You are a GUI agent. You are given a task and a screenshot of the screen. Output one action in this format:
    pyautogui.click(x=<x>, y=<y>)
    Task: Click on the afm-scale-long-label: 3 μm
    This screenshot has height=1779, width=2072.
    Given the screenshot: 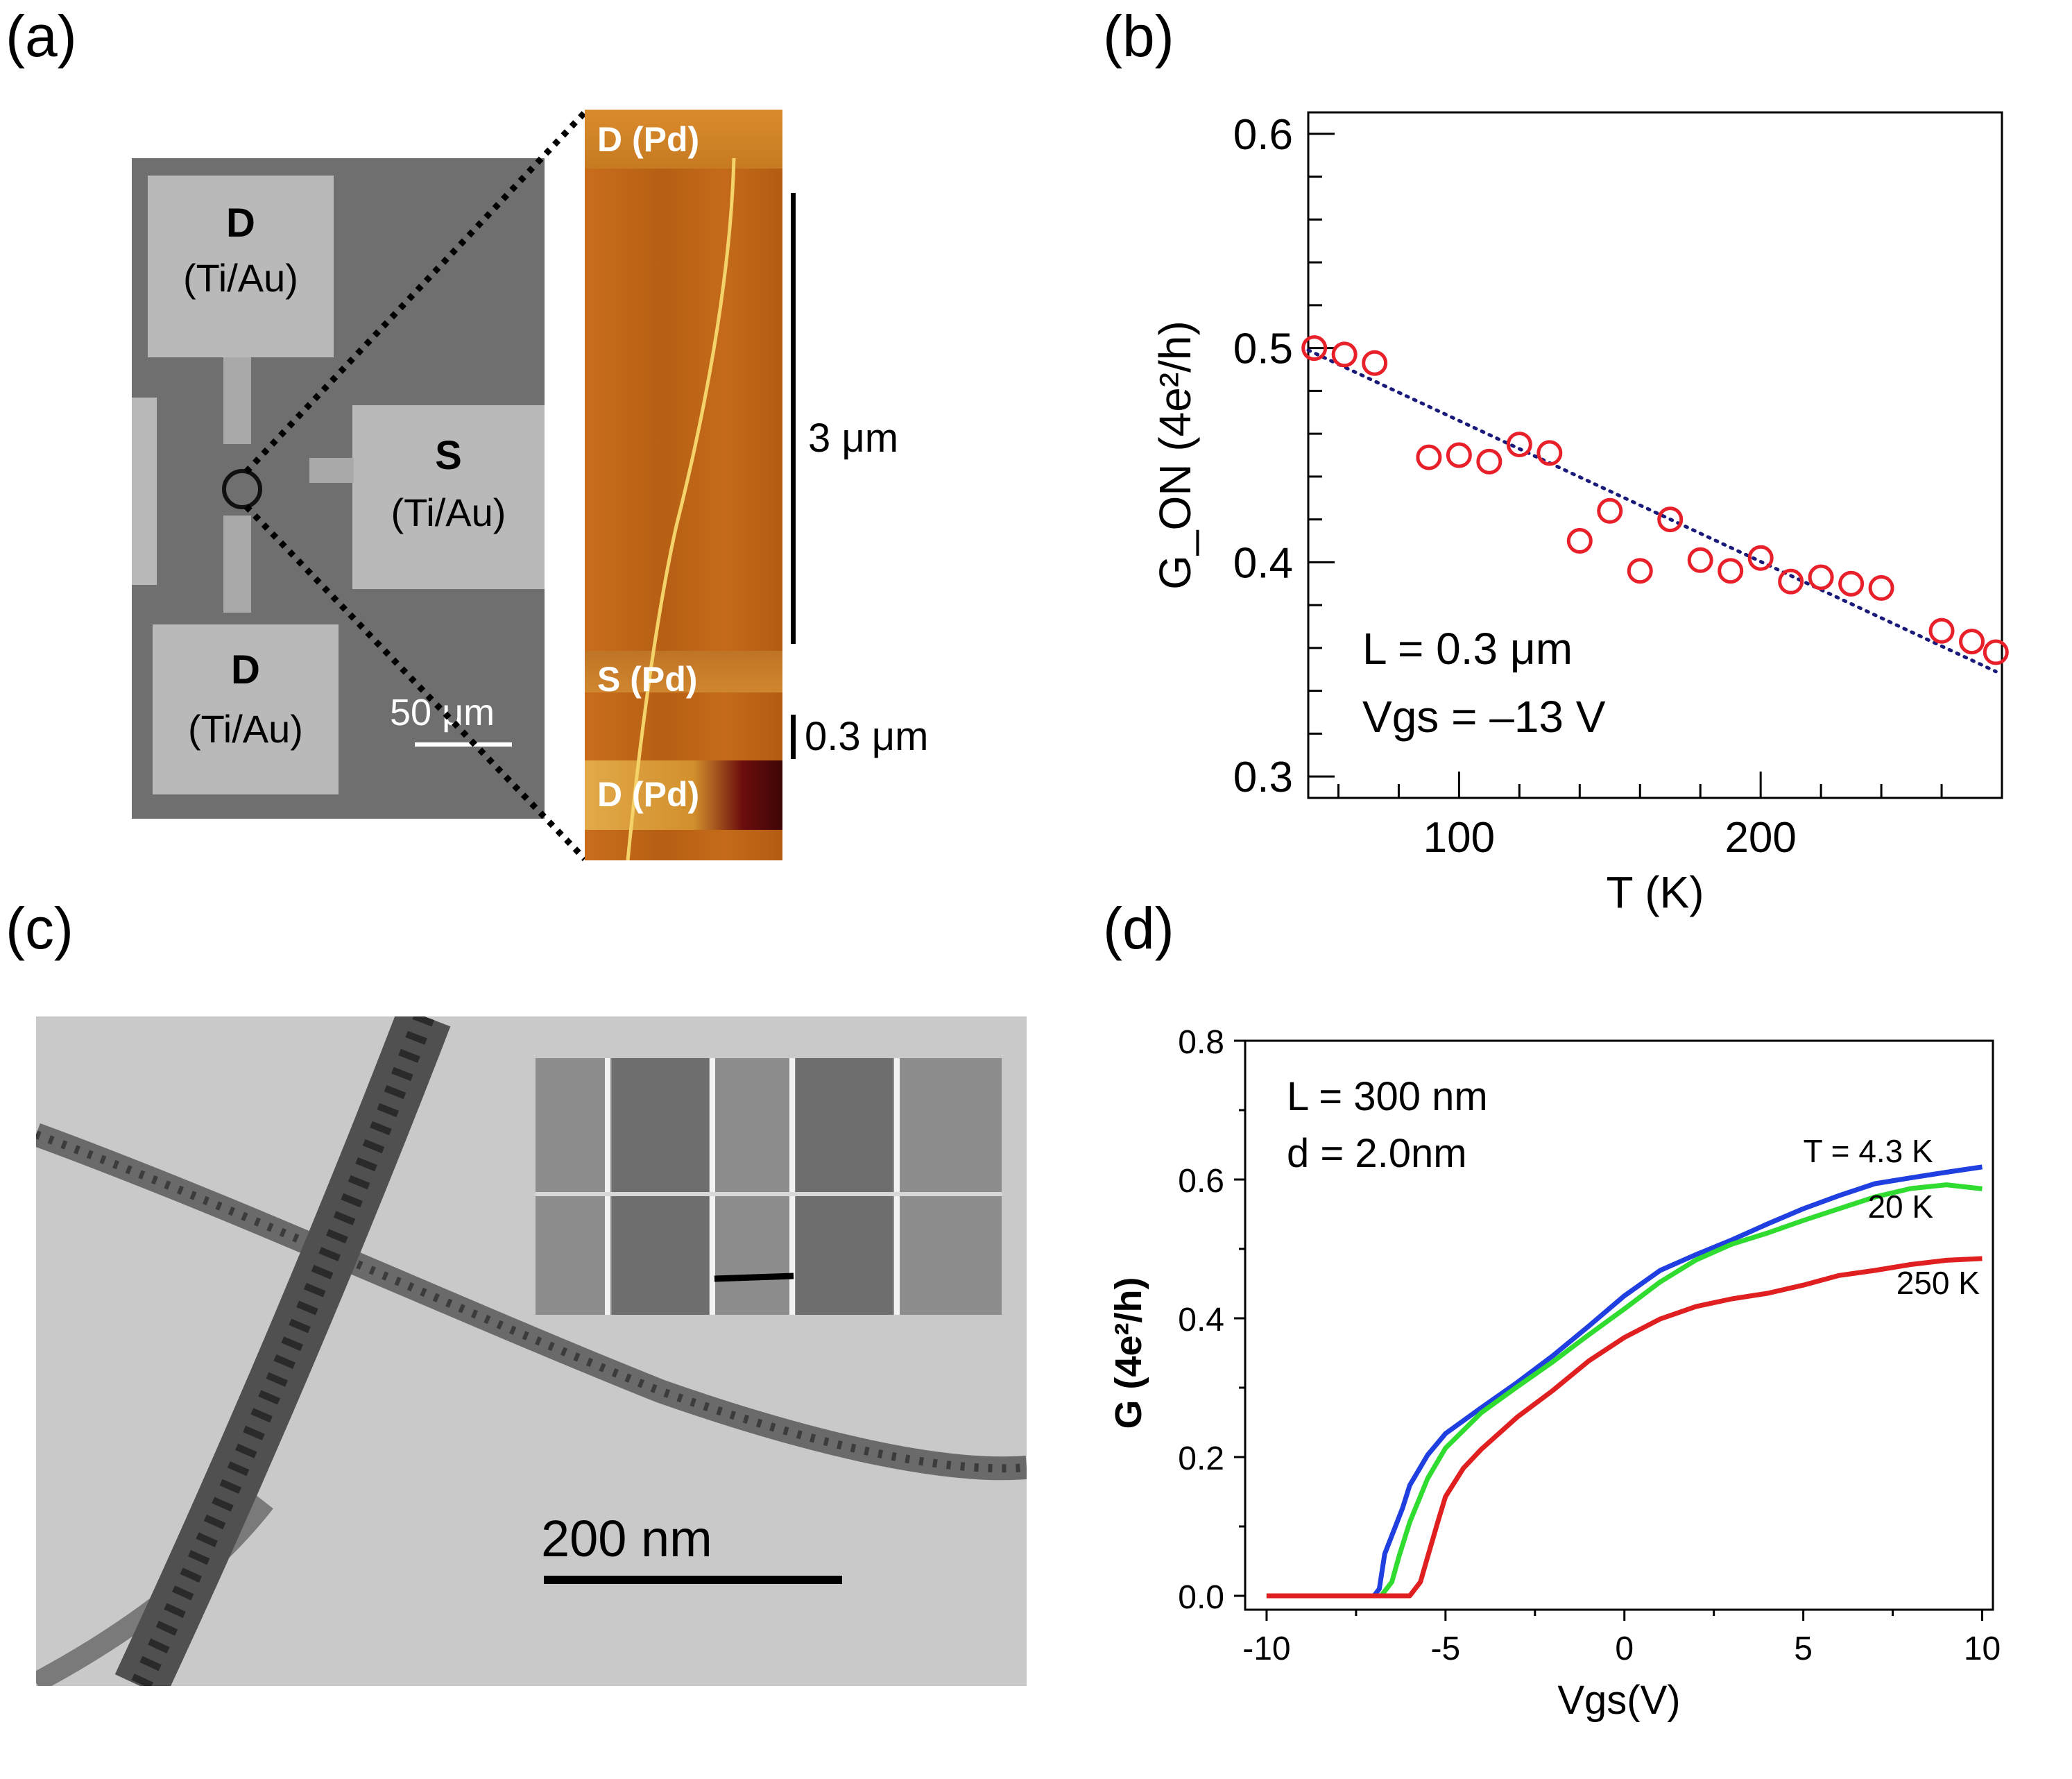 What is the action you would take?
    pyautogui.click(x=853, y=439)
    